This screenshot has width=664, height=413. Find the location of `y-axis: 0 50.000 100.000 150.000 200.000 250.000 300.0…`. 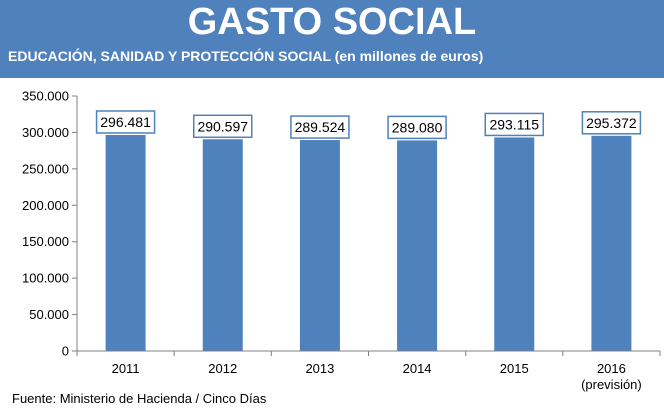

y-axis: 0 50.000 100.000 150.000 200.000 250.000 300.0… is located at coordinates (50, 224).